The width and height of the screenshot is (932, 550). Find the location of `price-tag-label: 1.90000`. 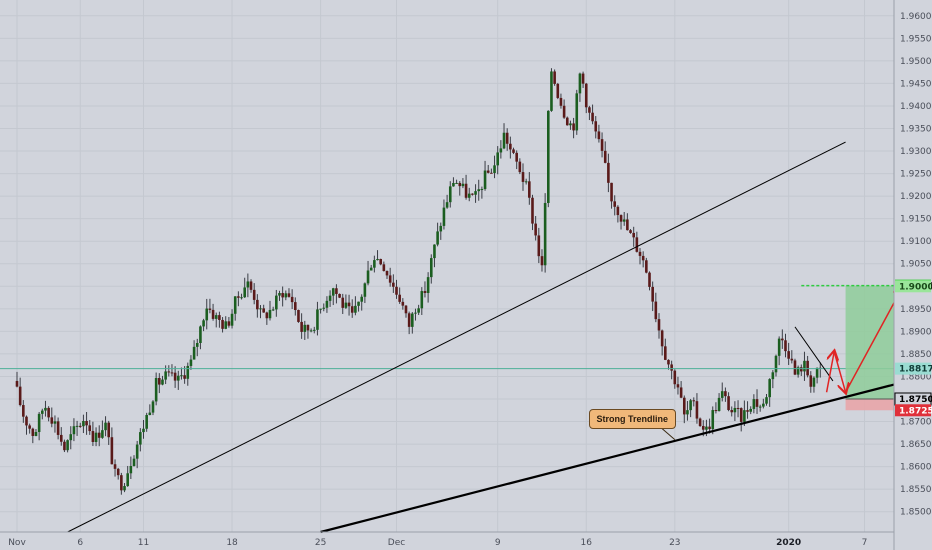

price-tag-label: 1.90000 is located at coordinates (915, 287).